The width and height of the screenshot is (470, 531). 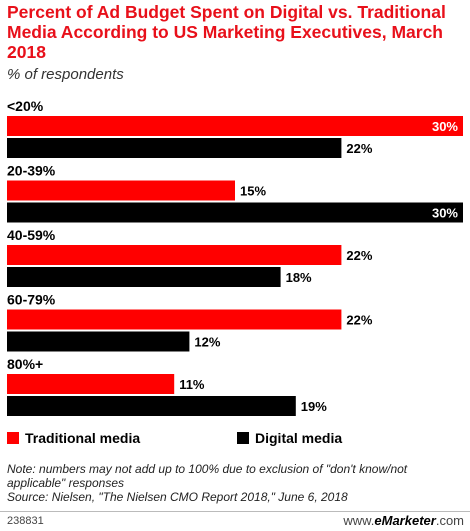 What do you see at coordinates (65, 74) in the screenshot?
I see `chart-subtitle: % of respondents` at bounding box center [65, 74].